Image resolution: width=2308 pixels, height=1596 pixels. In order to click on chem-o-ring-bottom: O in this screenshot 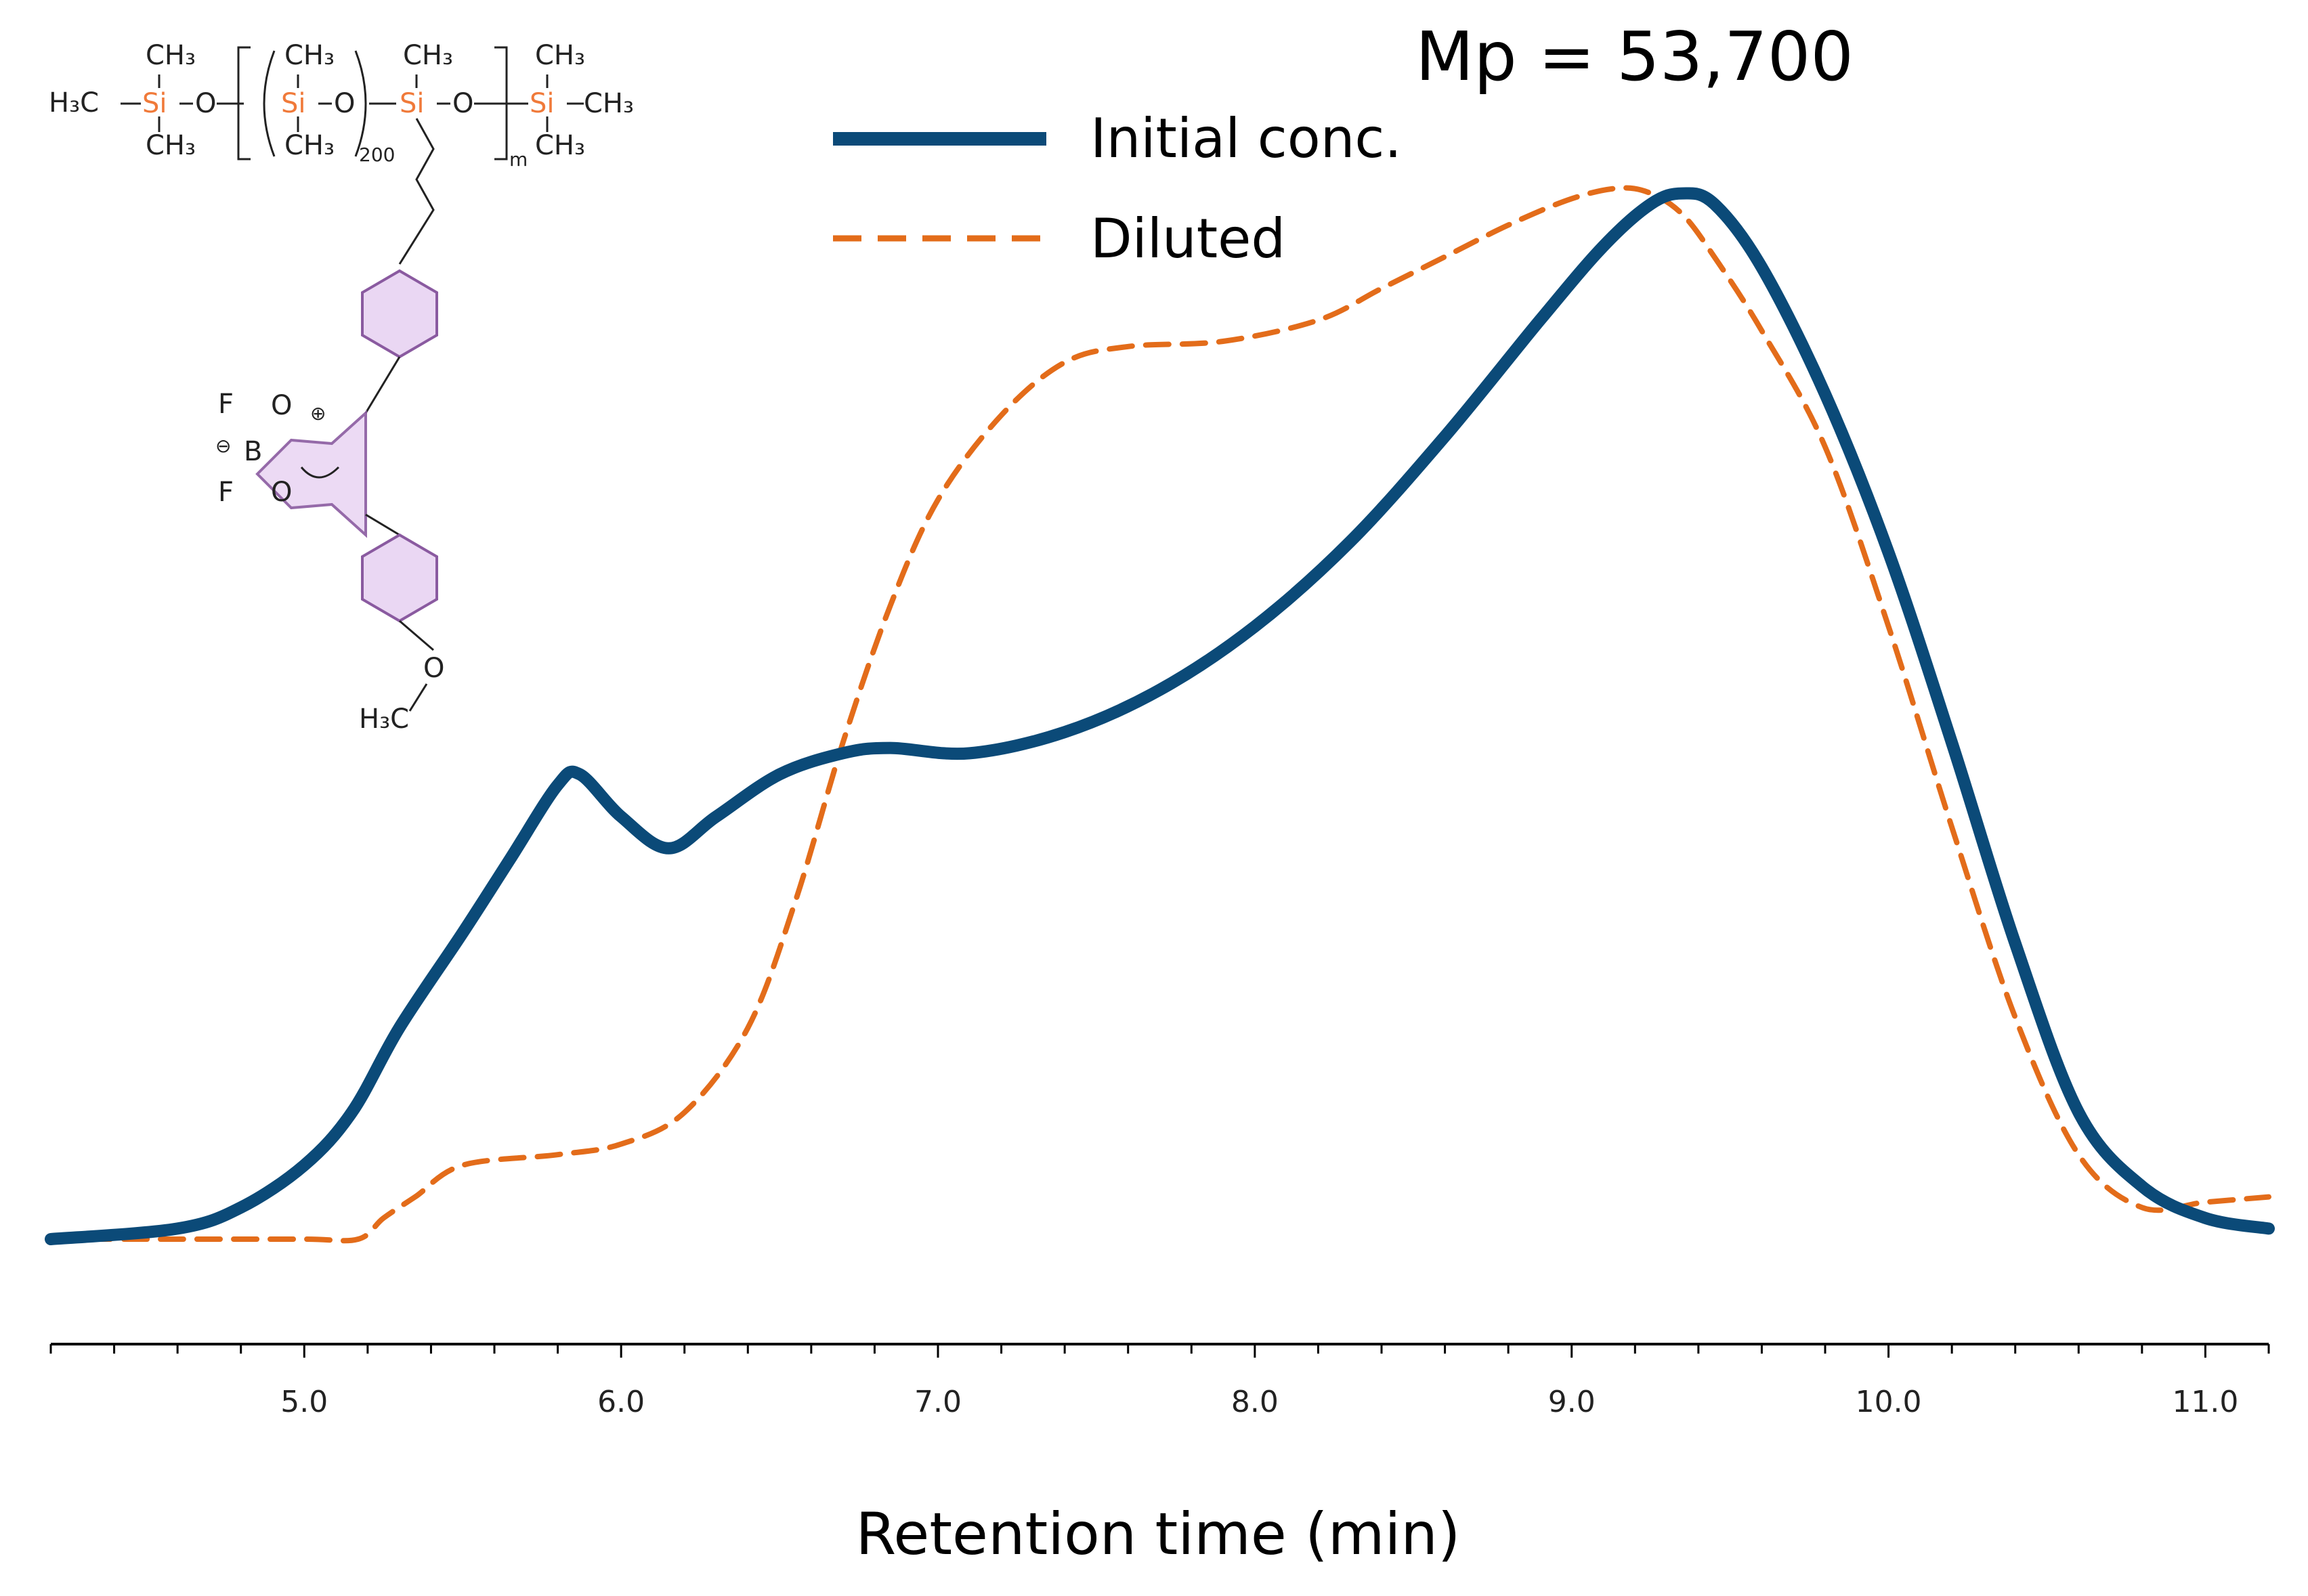, I will do `click(281, 493)`.